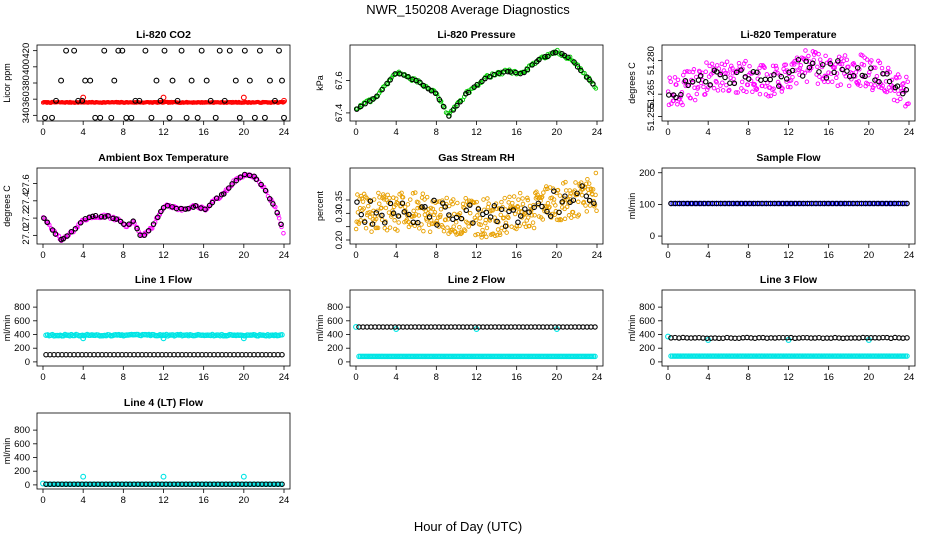 This screenshot has height=540, width=936. Describe the element at coordinates (647, 321) in the screenshot. I see `y-tick-label: 600` at that location.